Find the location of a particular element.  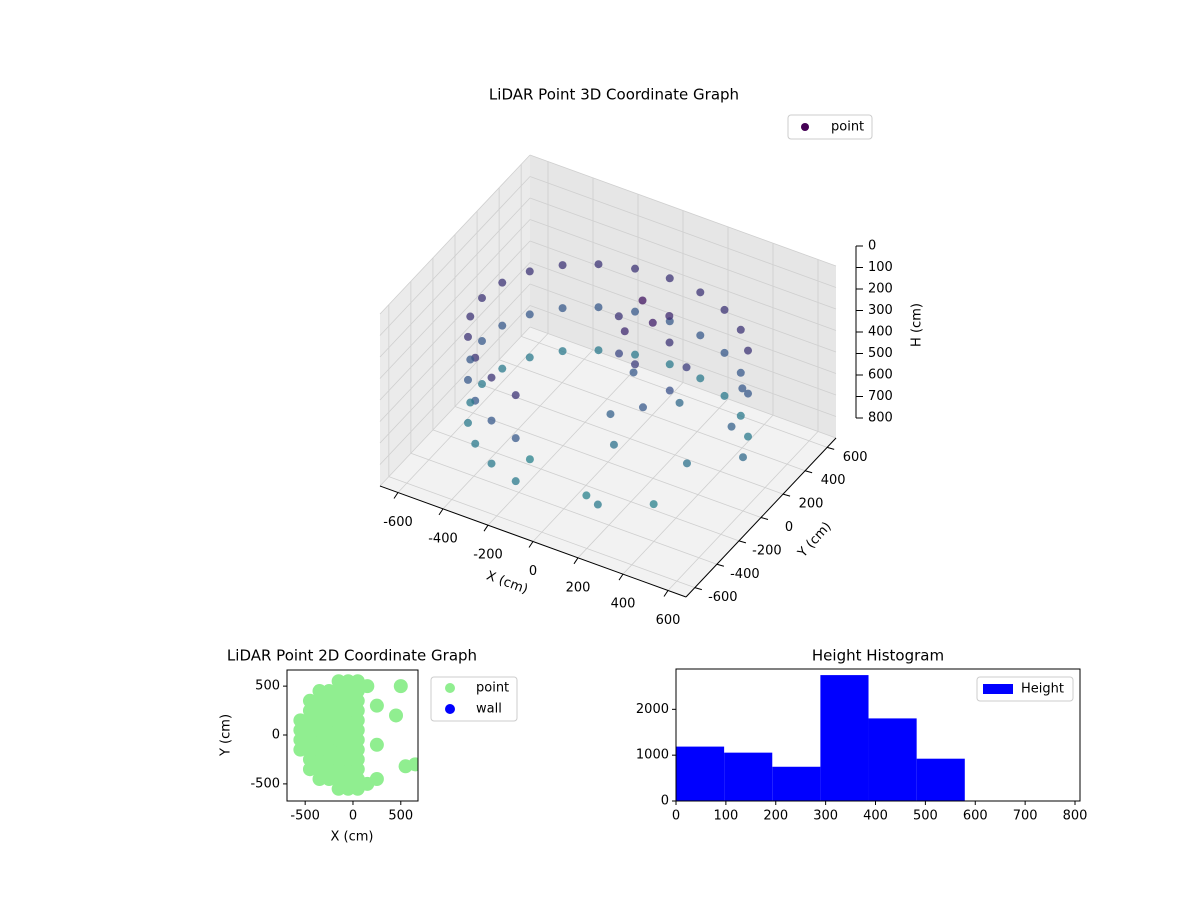

x-tick-label: 500 is located at coordinates (925, 816).